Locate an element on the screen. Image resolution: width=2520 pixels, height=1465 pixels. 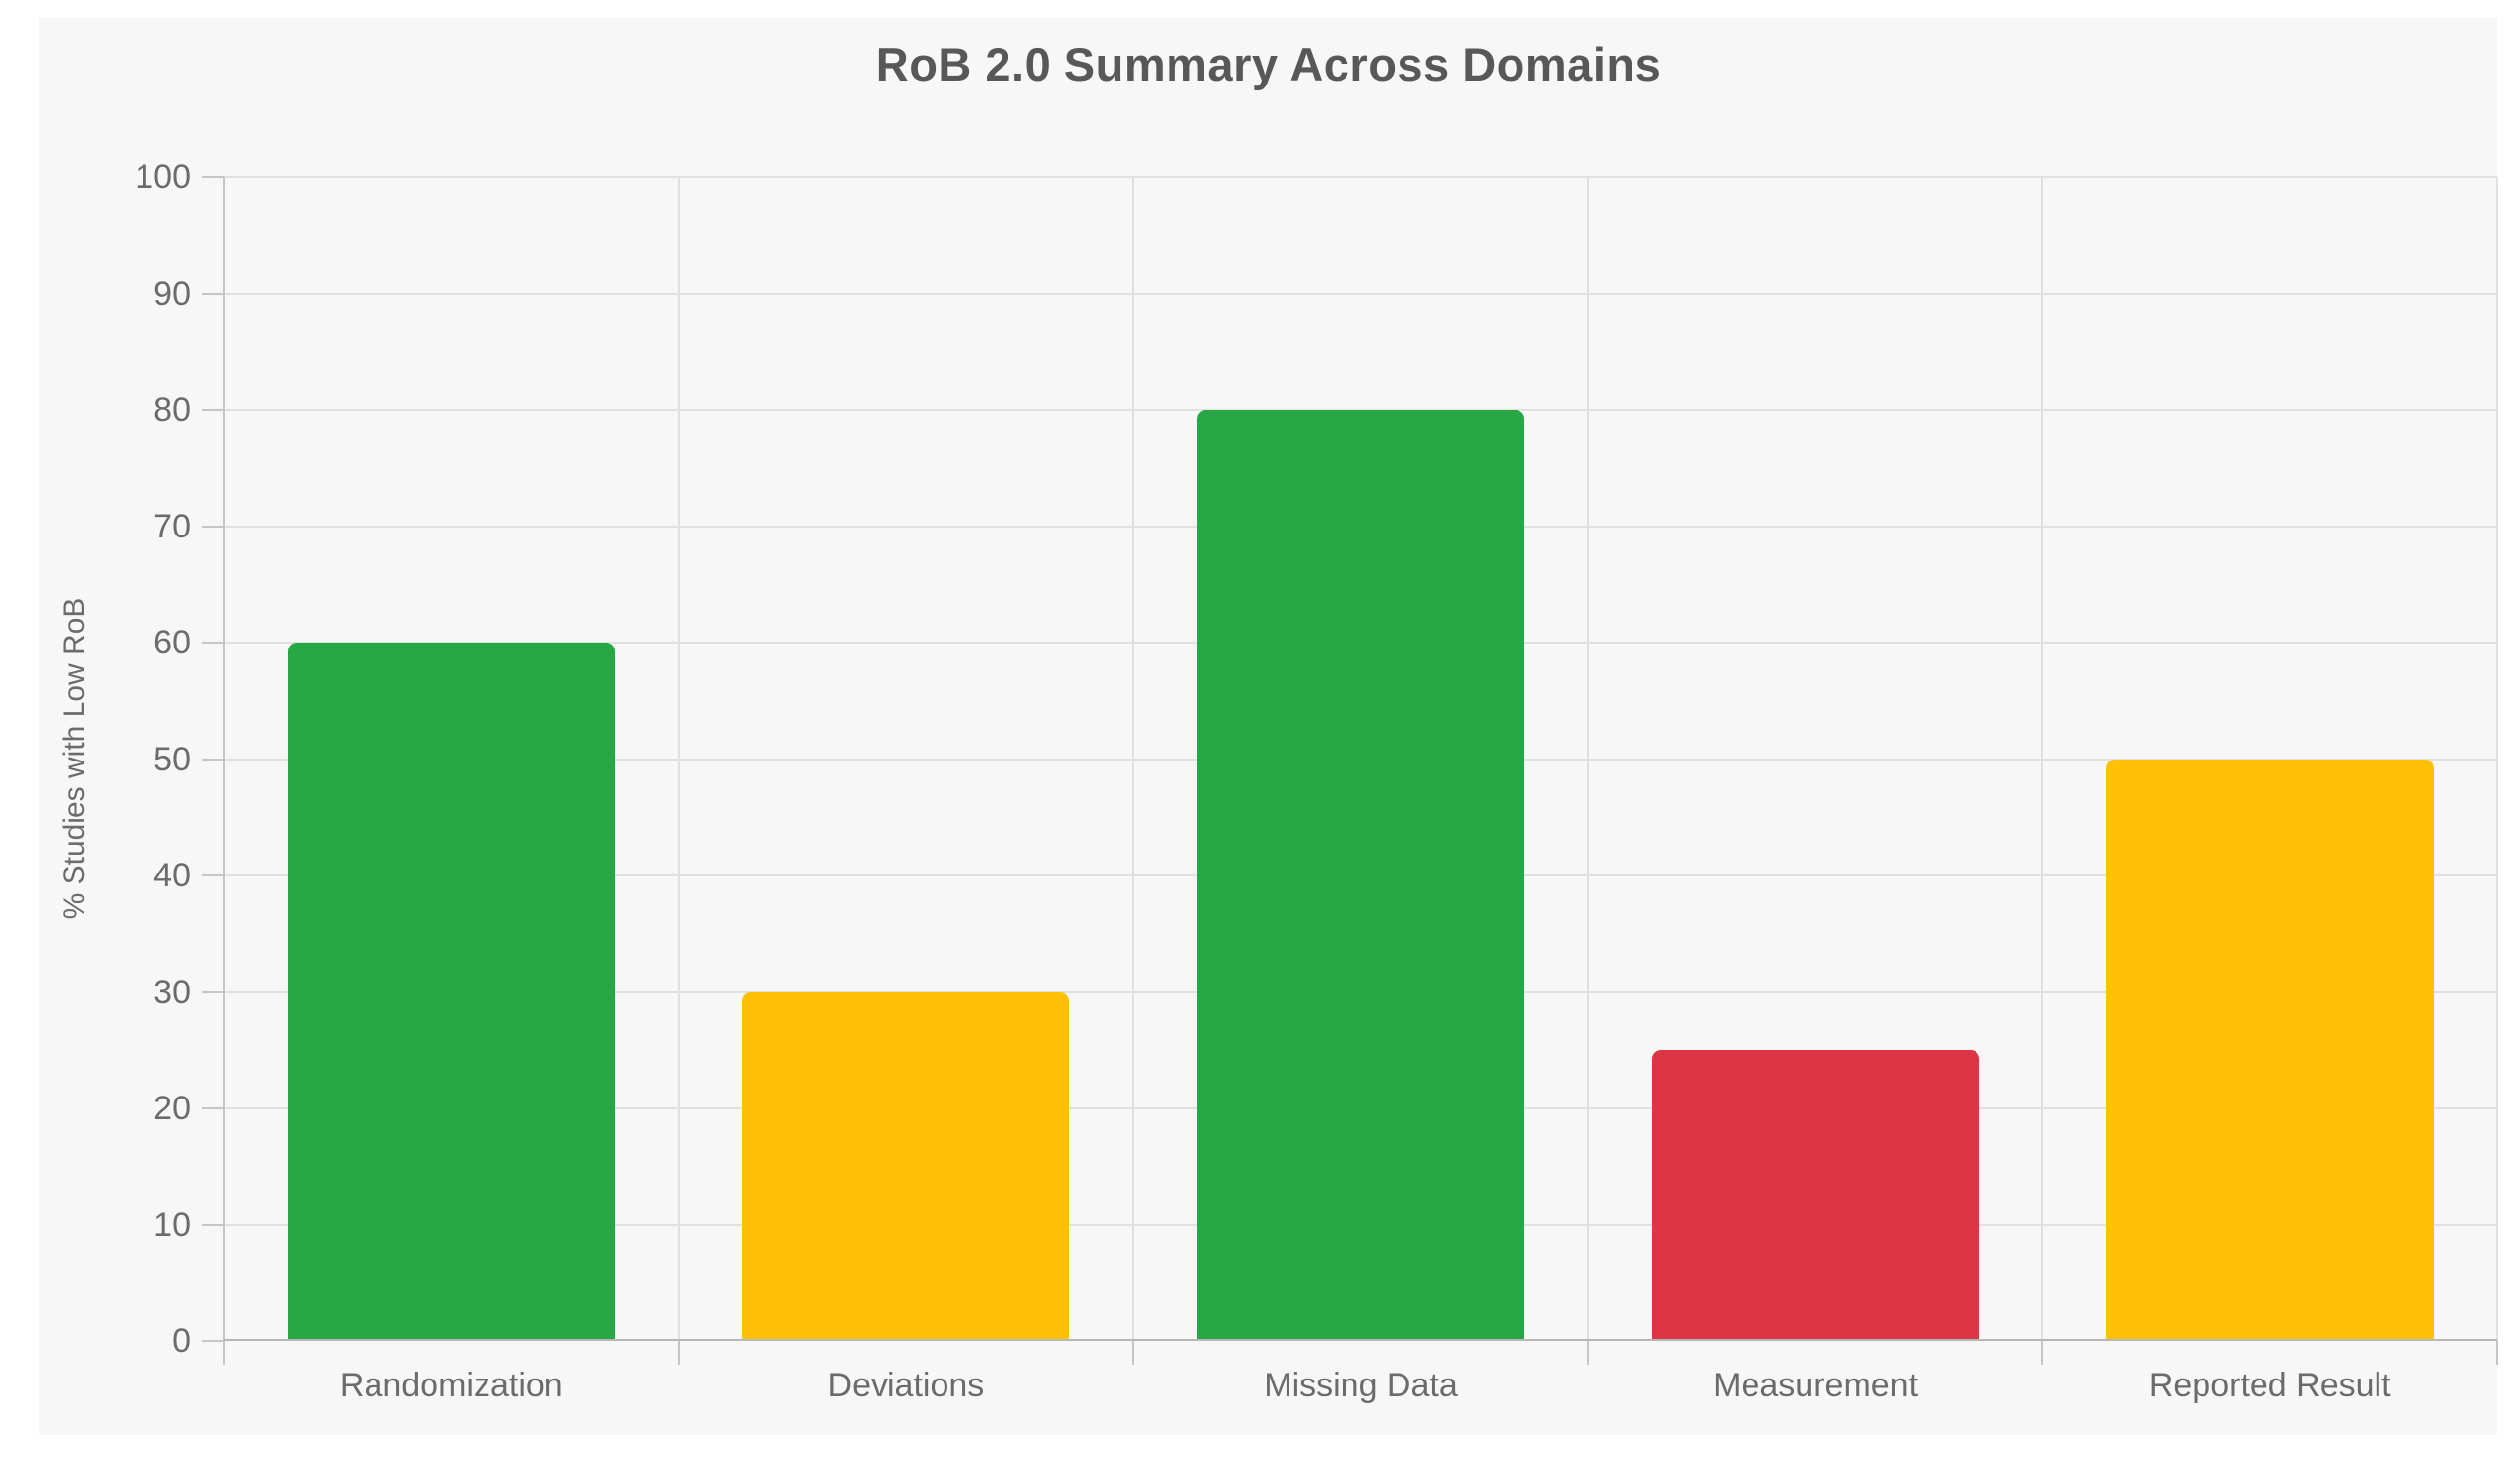
bar-missing-data is located at coordinates (1360, 875).